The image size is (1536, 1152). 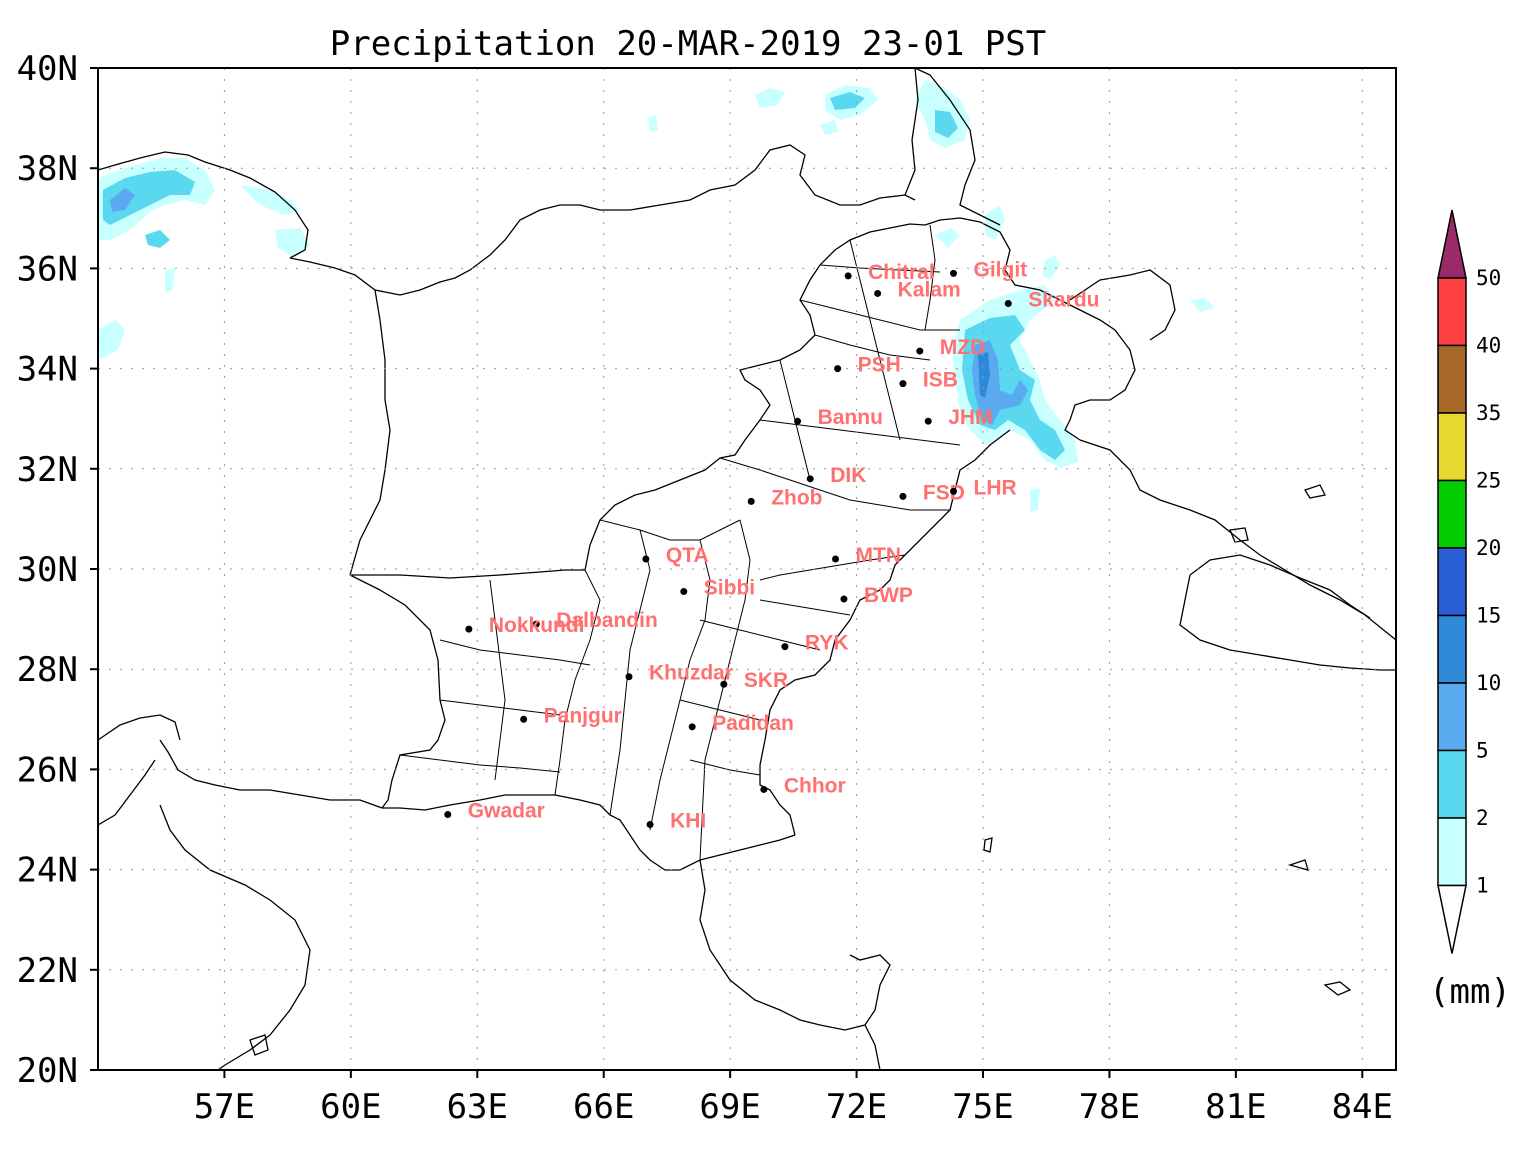 I want to click on lon-label: 78E, so click(x=1109, y=1107).